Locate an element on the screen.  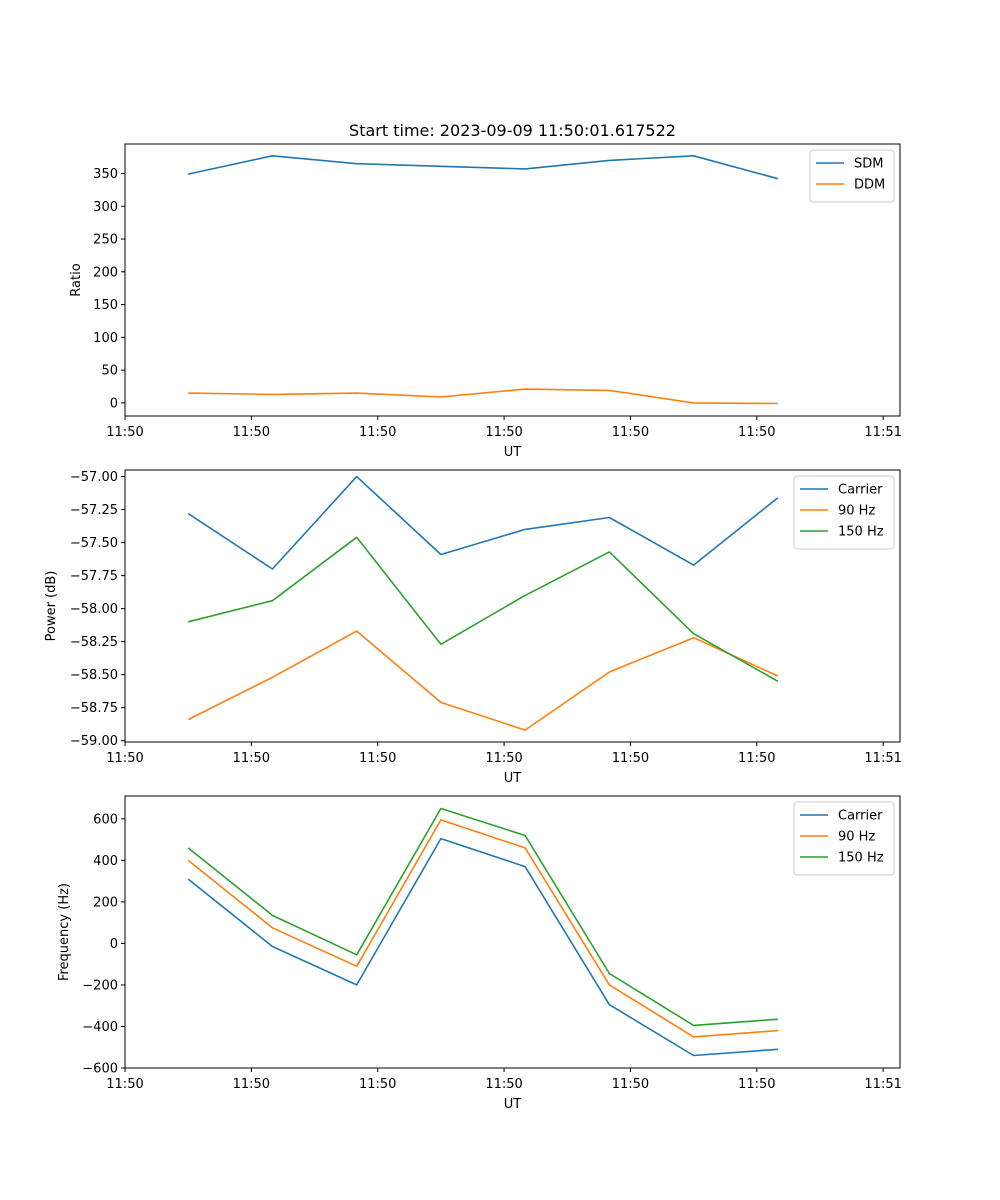
frequency-series-line-carrier is located at coordinates (482, 947).